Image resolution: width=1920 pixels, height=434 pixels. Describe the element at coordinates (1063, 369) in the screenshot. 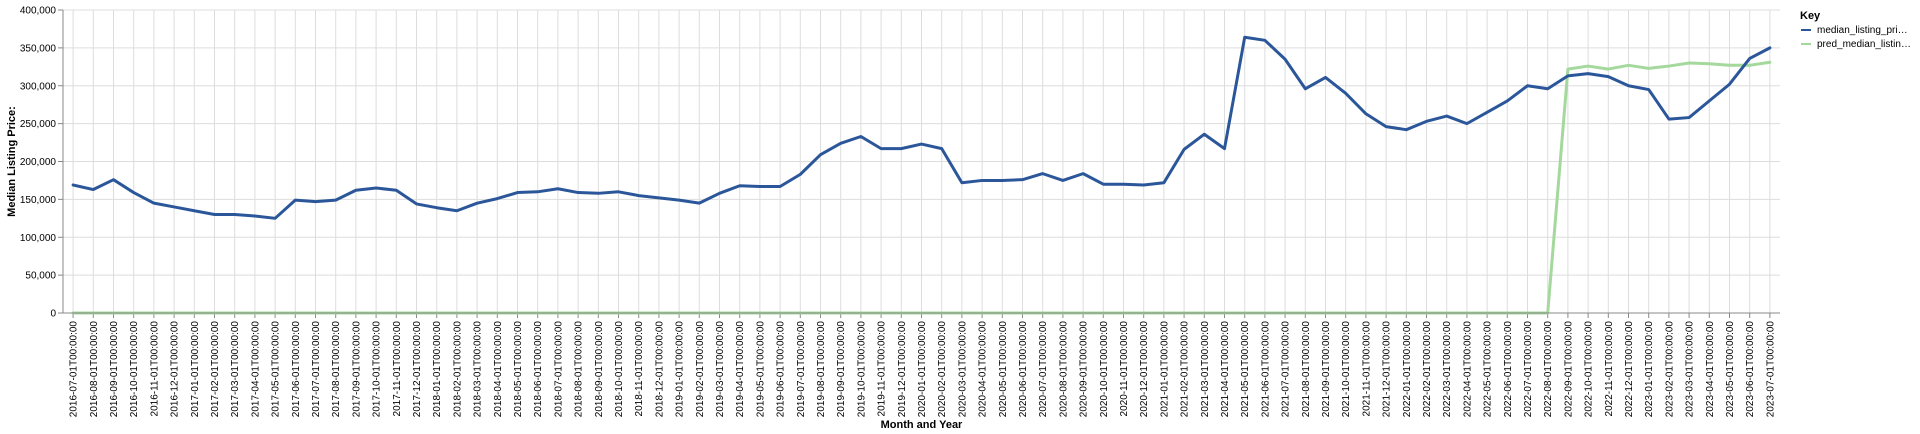

I see `x-tick-label: 2020-08-01T00:00:00` at that location.